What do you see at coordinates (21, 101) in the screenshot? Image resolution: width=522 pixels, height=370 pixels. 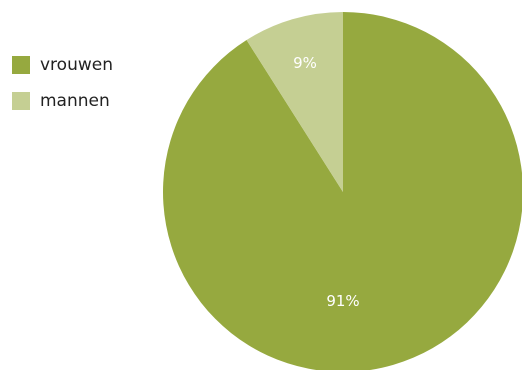 I see `legend-swatch-mannen` at bounding box center [21, 101].